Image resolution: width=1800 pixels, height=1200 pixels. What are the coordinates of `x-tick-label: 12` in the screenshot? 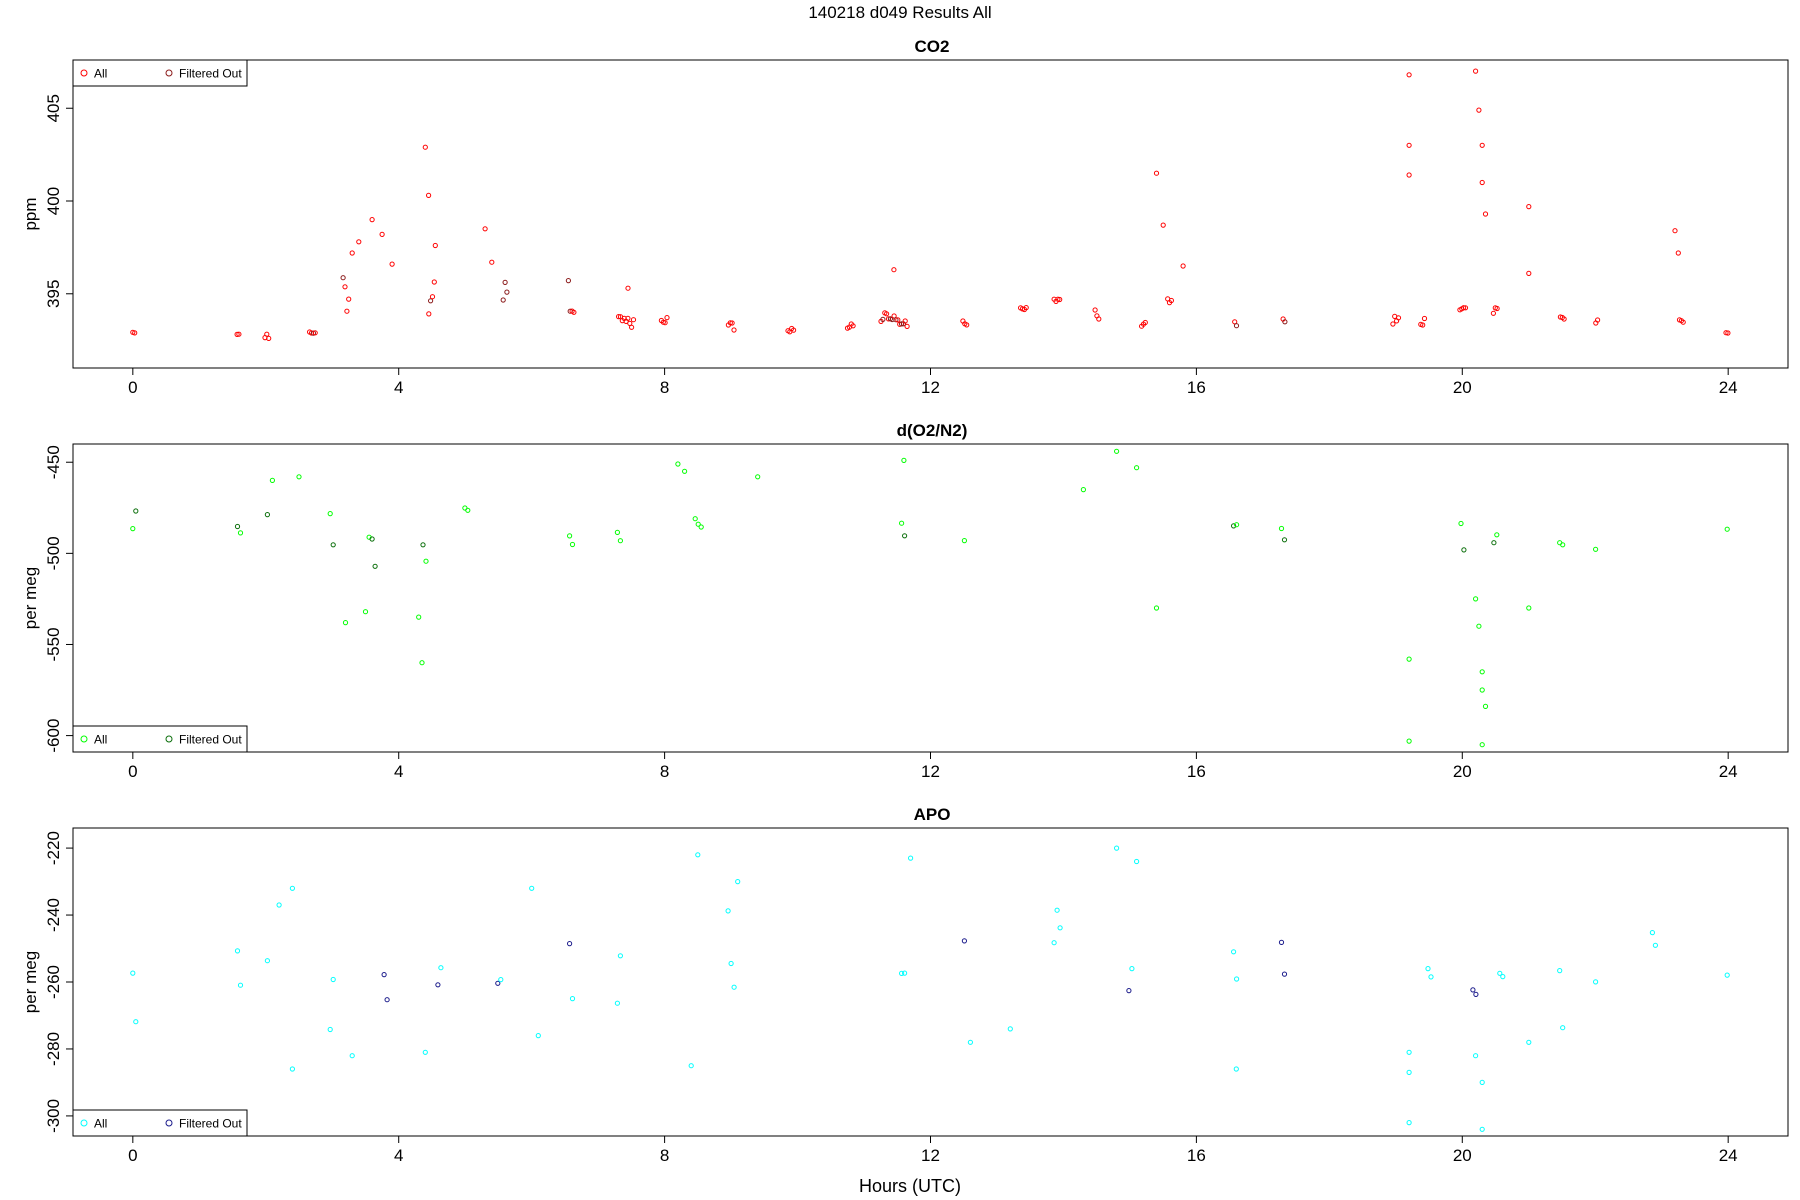 It's located at (930, 387).